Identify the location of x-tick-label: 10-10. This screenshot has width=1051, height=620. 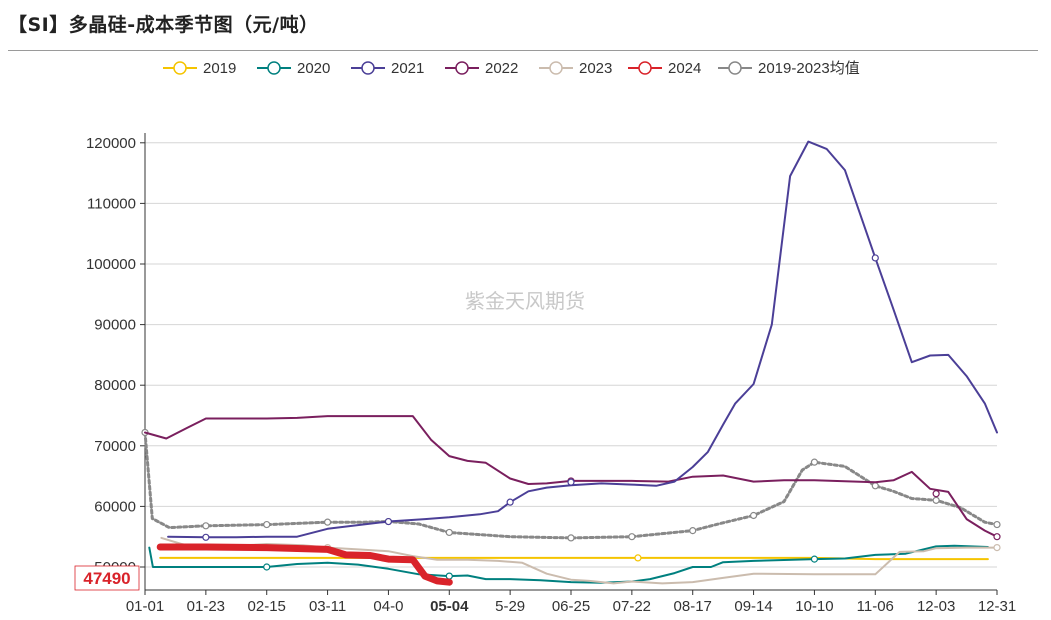
(814, 606).